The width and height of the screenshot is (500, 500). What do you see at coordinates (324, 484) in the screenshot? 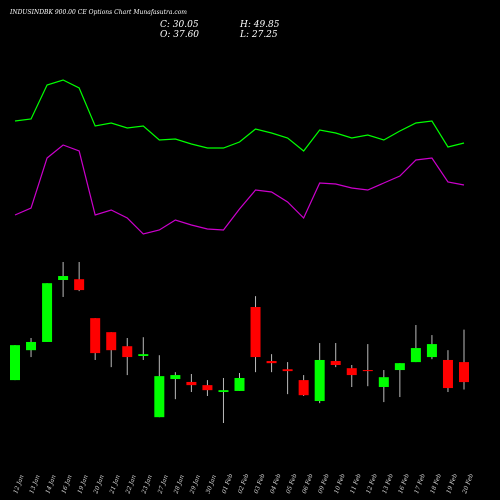
I see `x-tick-label: 09 Feb` at bounding box center [324, 484].